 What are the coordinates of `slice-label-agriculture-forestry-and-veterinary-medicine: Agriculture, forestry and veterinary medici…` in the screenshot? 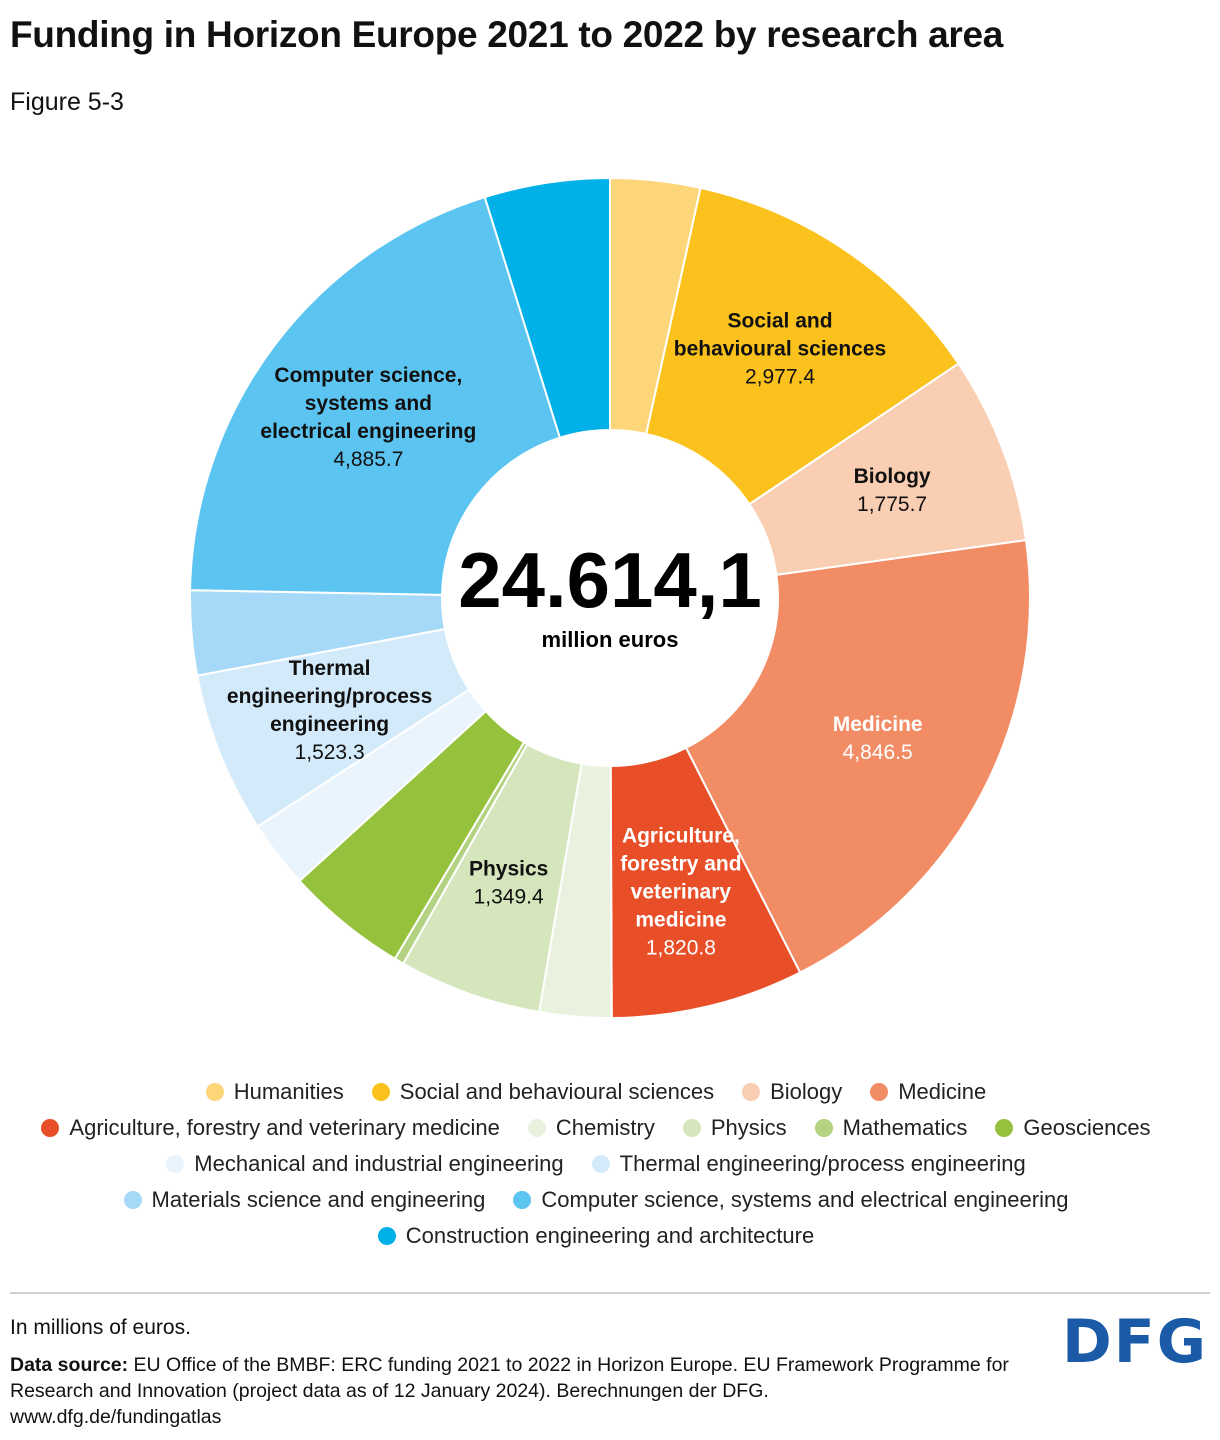 It's located at (680, 892).